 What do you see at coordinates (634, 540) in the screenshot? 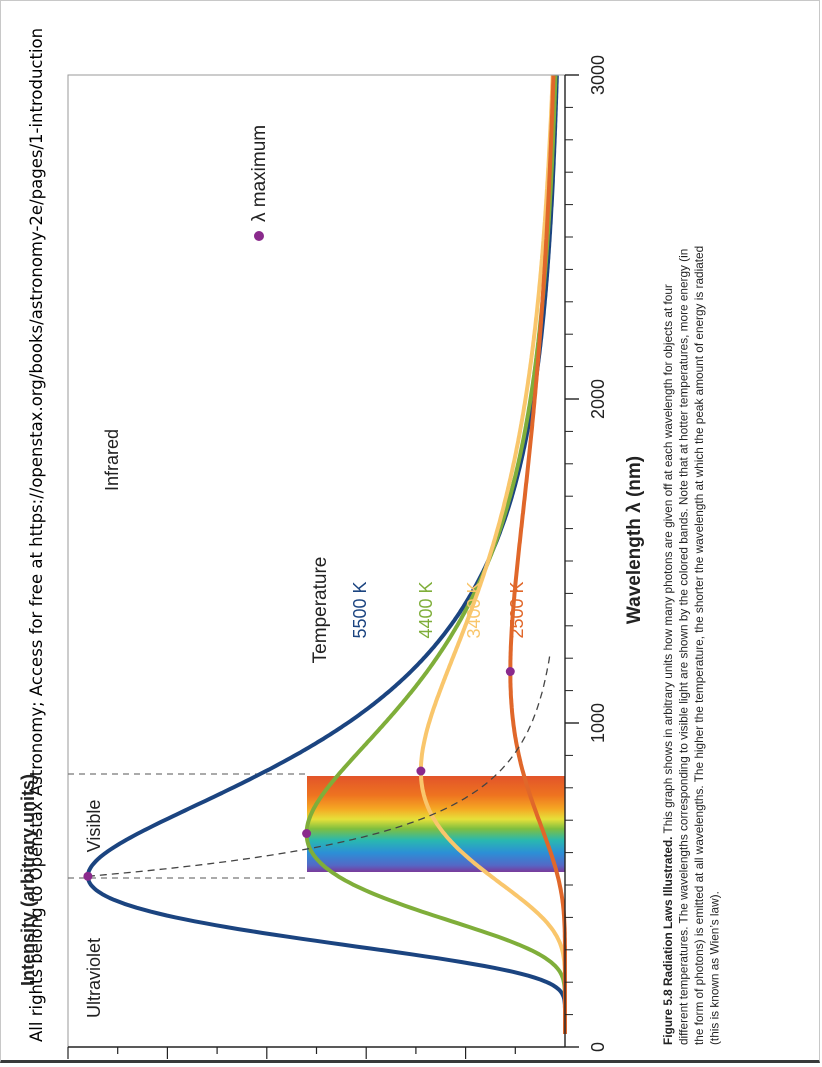
I see `x-axis-label: Wavelength λ (nm)` at bounding box center [634, 540].